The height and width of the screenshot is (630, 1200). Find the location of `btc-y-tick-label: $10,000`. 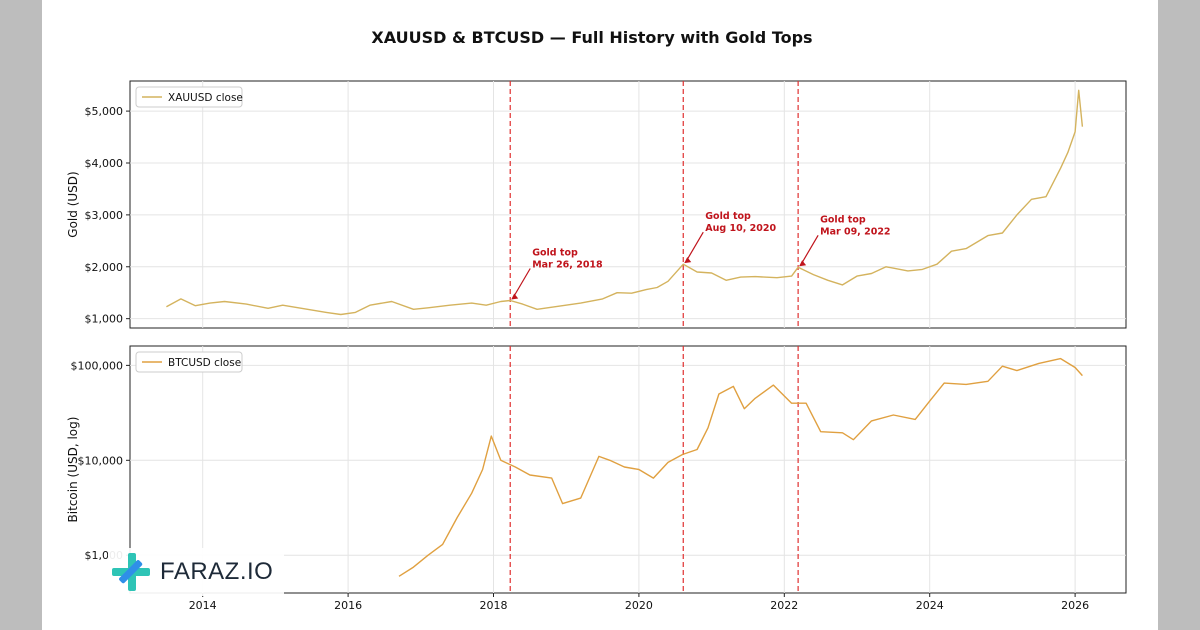

btc-y-tick-label: $10,000 is located at coordinates (101, 460).